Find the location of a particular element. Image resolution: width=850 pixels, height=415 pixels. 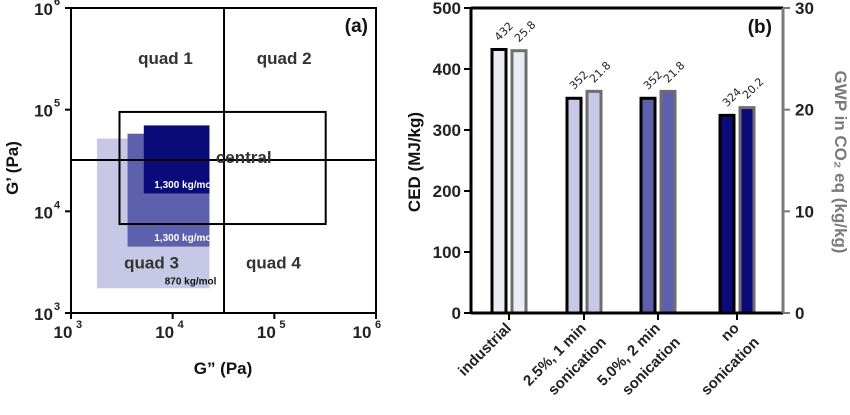

ced-value-label-3: 352 is located at coordinates (653, 80).